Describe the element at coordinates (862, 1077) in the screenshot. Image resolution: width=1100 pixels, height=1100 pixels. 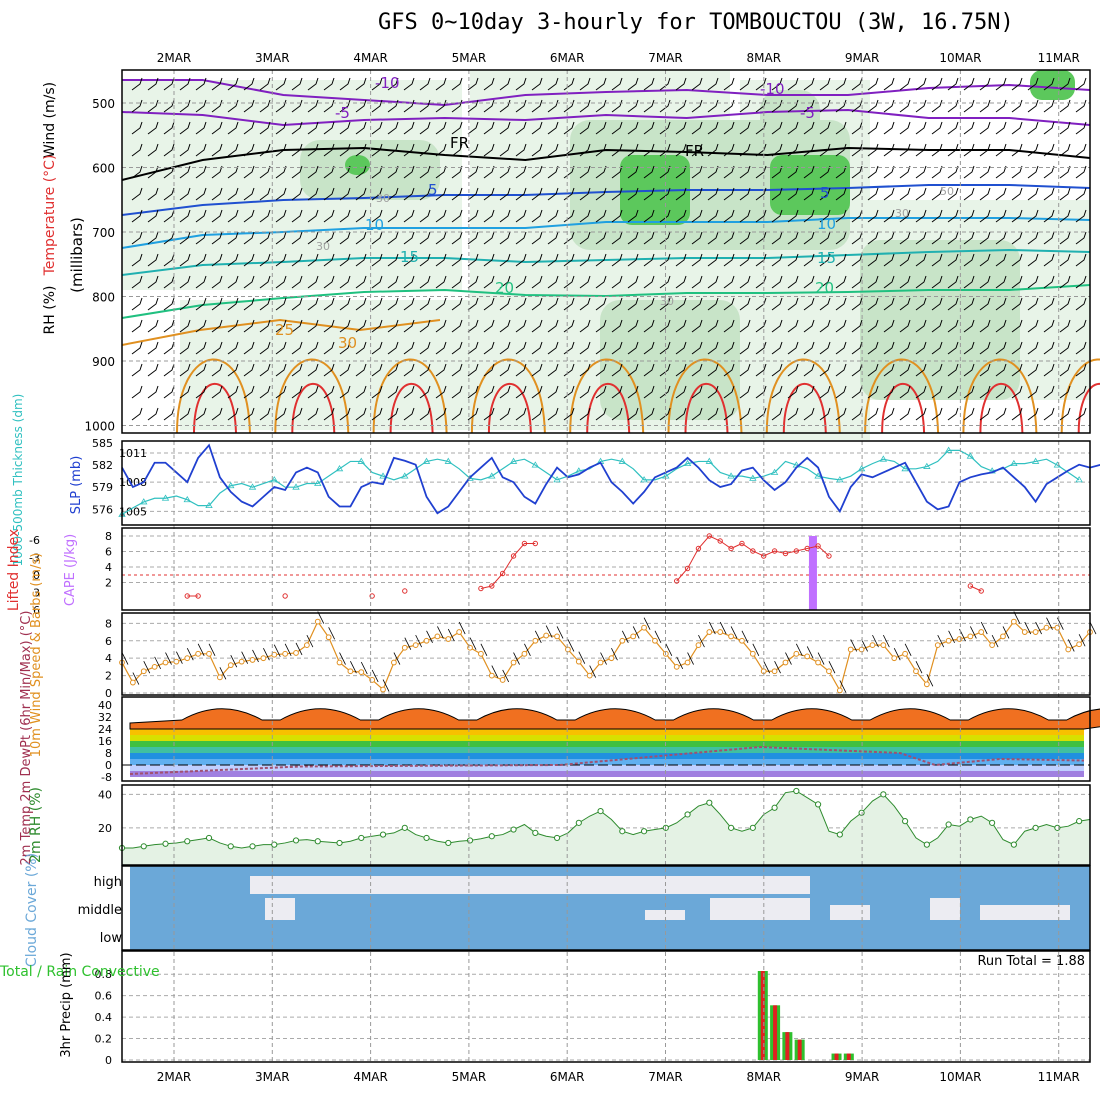
I see `bottom-date-label-7: 9MAR` at that location.